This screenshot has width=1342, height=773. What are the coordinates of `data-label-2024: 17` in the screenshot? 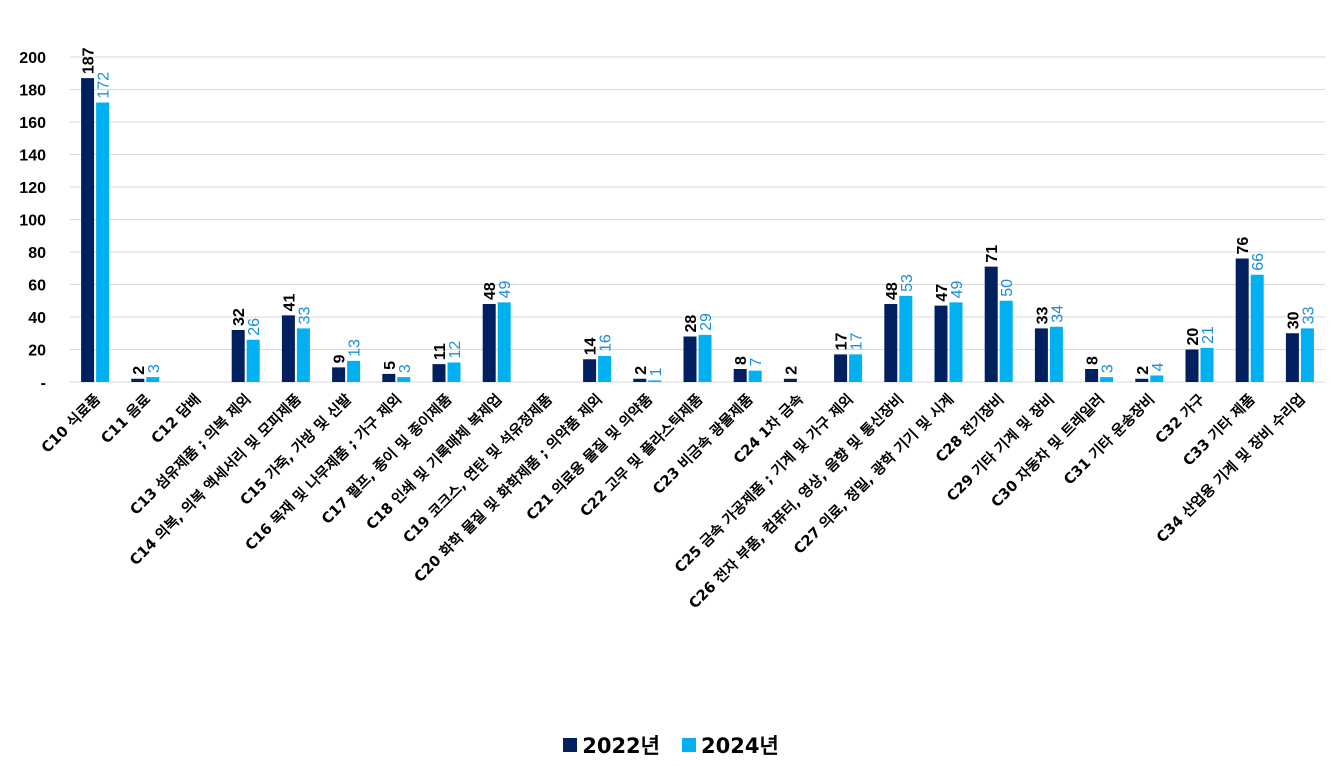 It's located at (857, 341).